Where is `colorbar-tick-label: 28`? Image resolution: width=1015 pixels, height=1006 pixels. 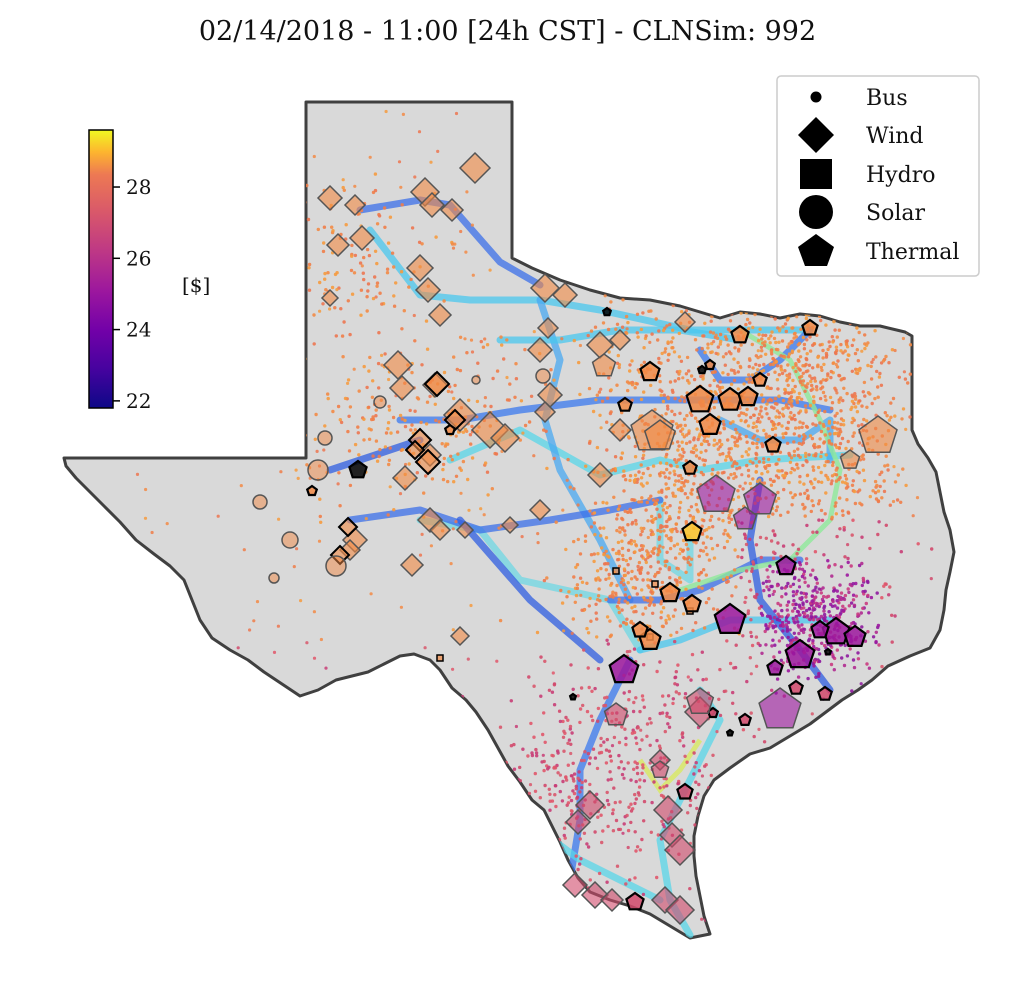
colorbar-tick-label: 28 is located at coordinates (138, 187).